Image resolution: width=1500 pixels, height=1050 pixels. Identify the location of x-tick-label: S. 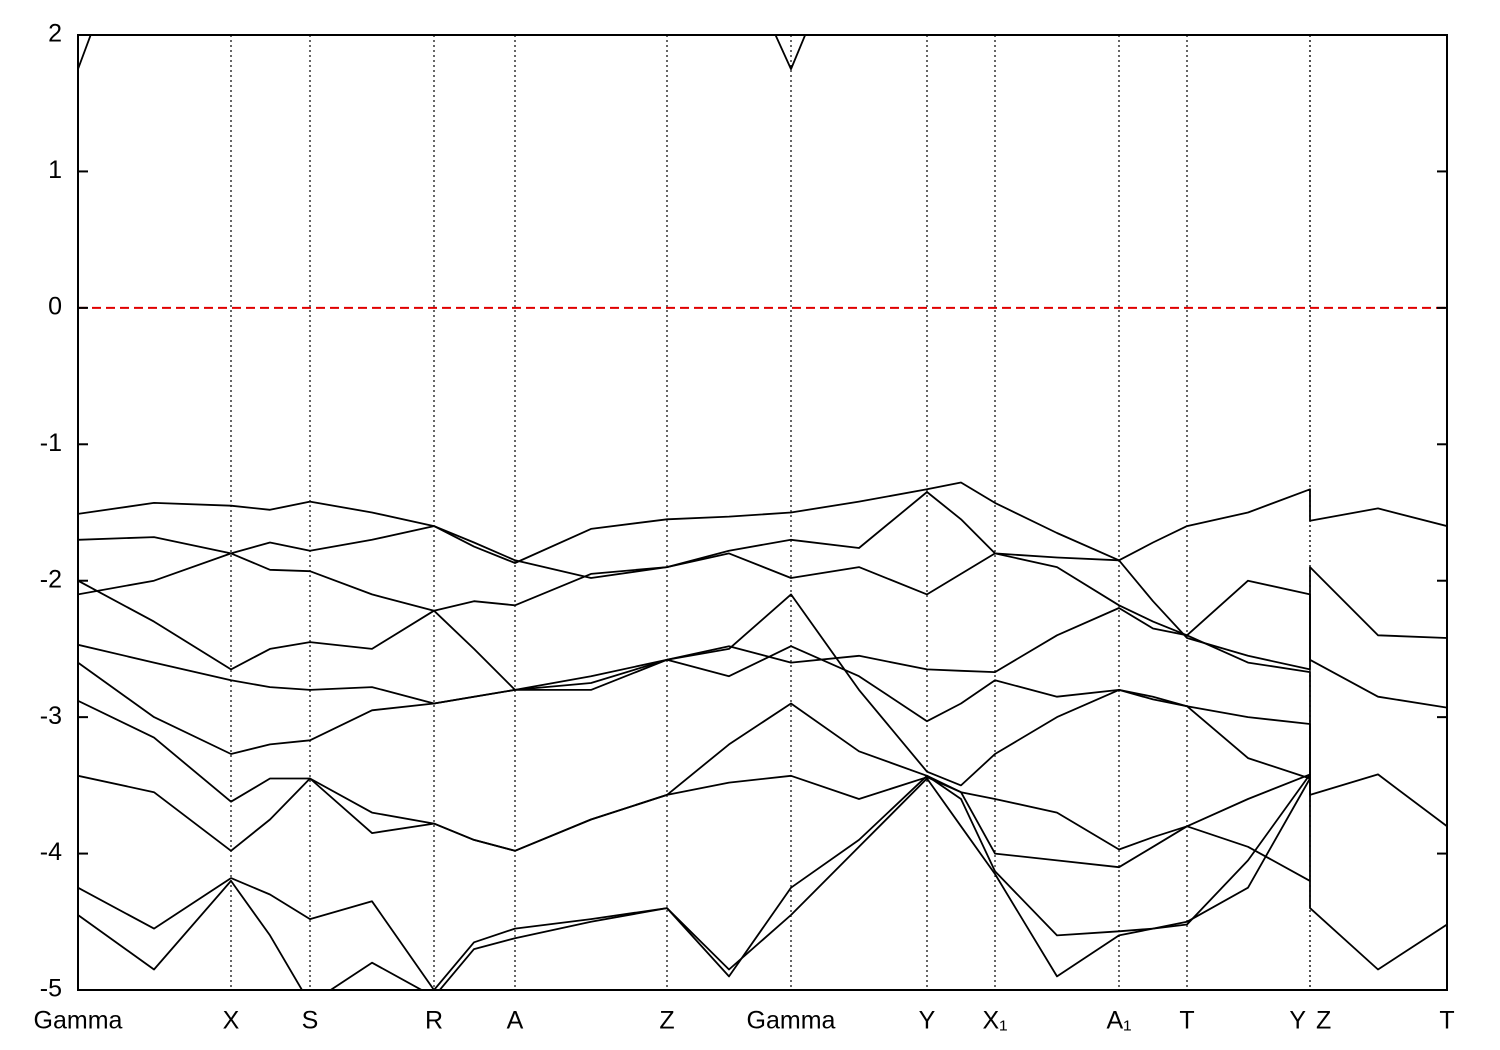
(310, 1021).